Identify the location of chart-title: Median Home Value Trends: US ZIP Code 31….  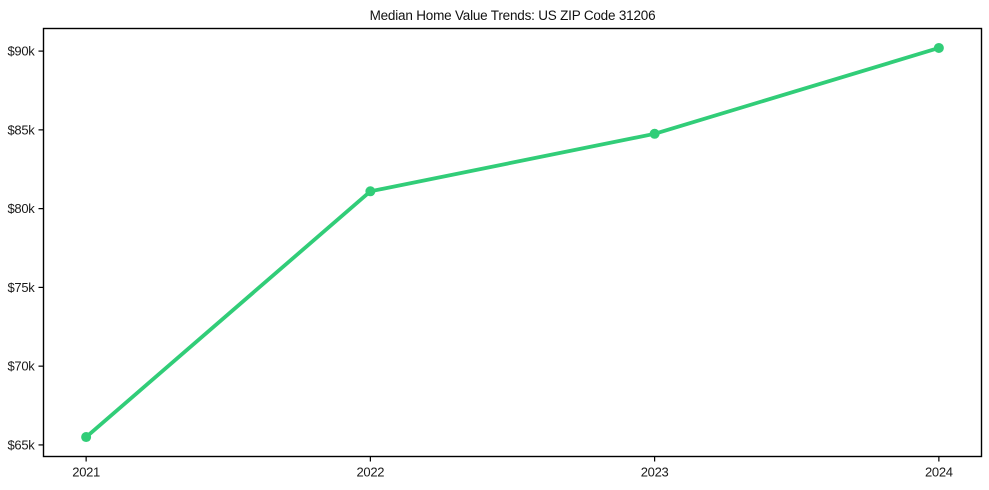
(512, 15).